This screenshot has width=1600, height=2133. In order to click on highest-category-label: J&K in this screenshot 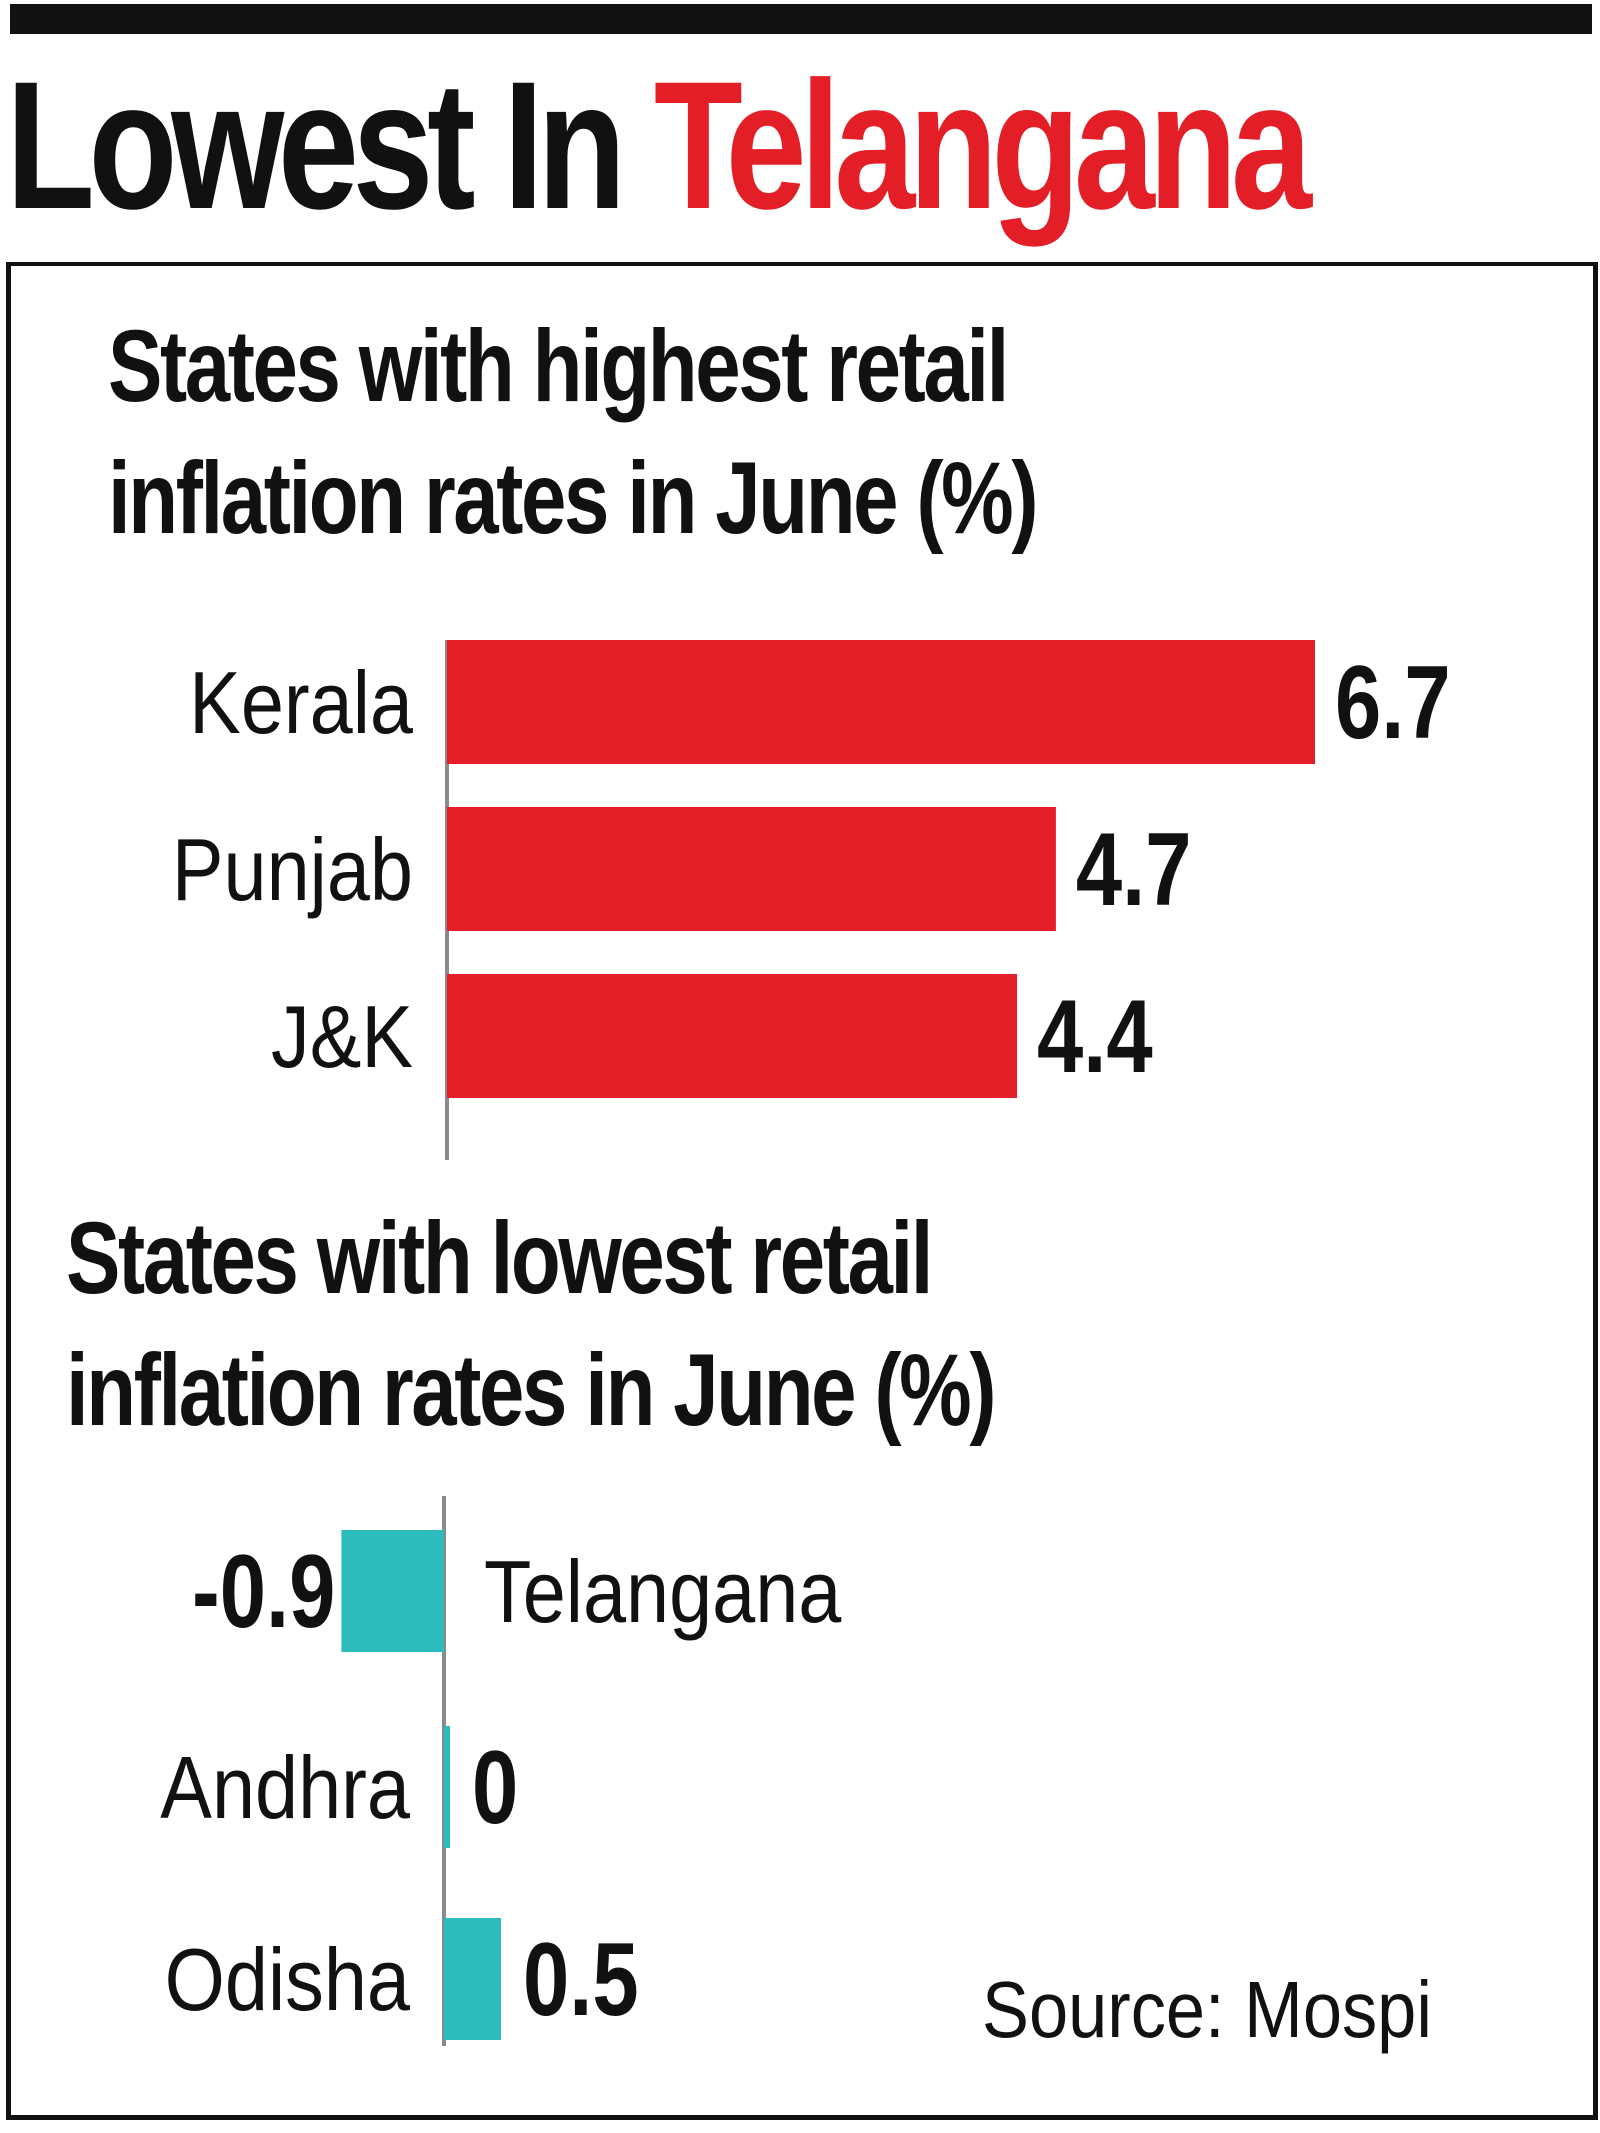, I will do `click(342, 1036)`.